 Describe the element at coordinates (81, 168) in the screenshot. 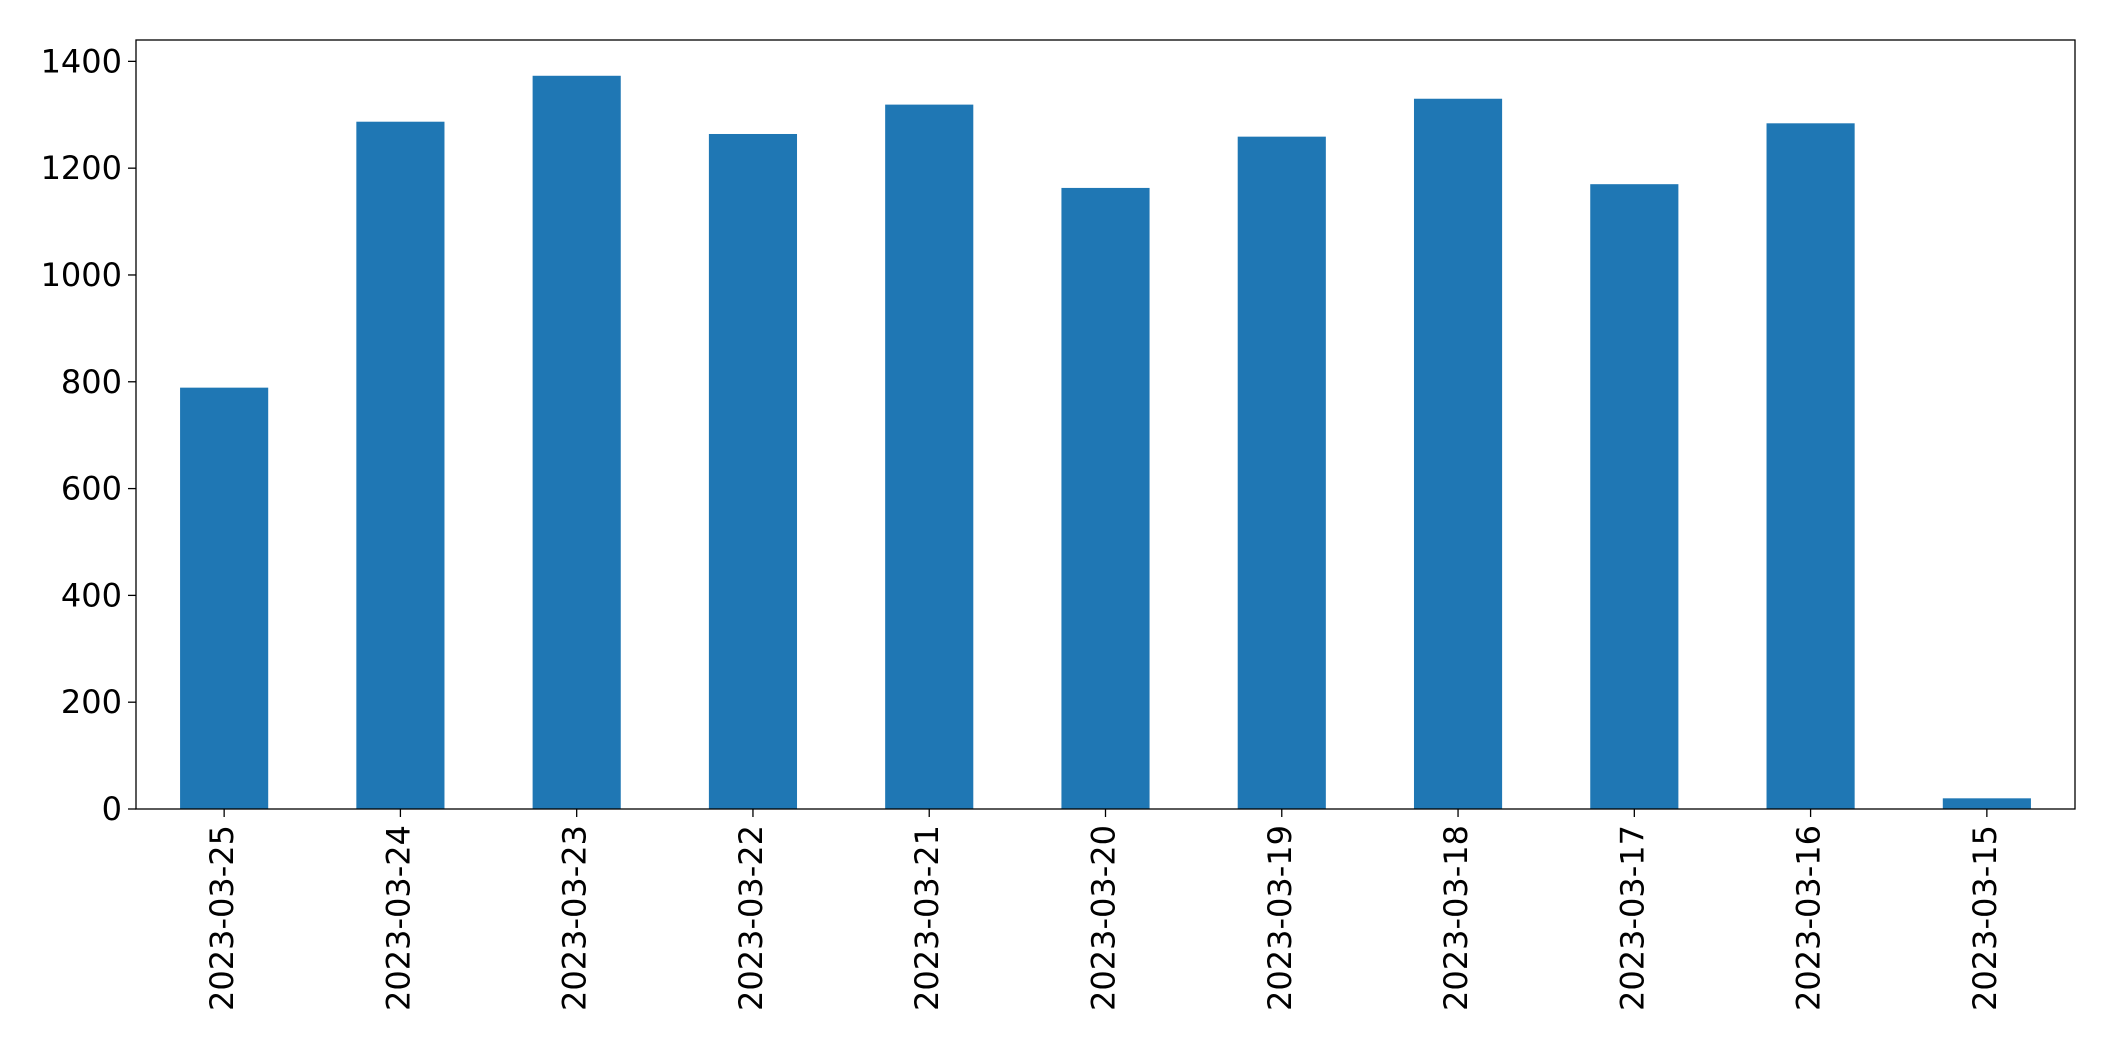

I see `y-tick-label: 1200` at that location.